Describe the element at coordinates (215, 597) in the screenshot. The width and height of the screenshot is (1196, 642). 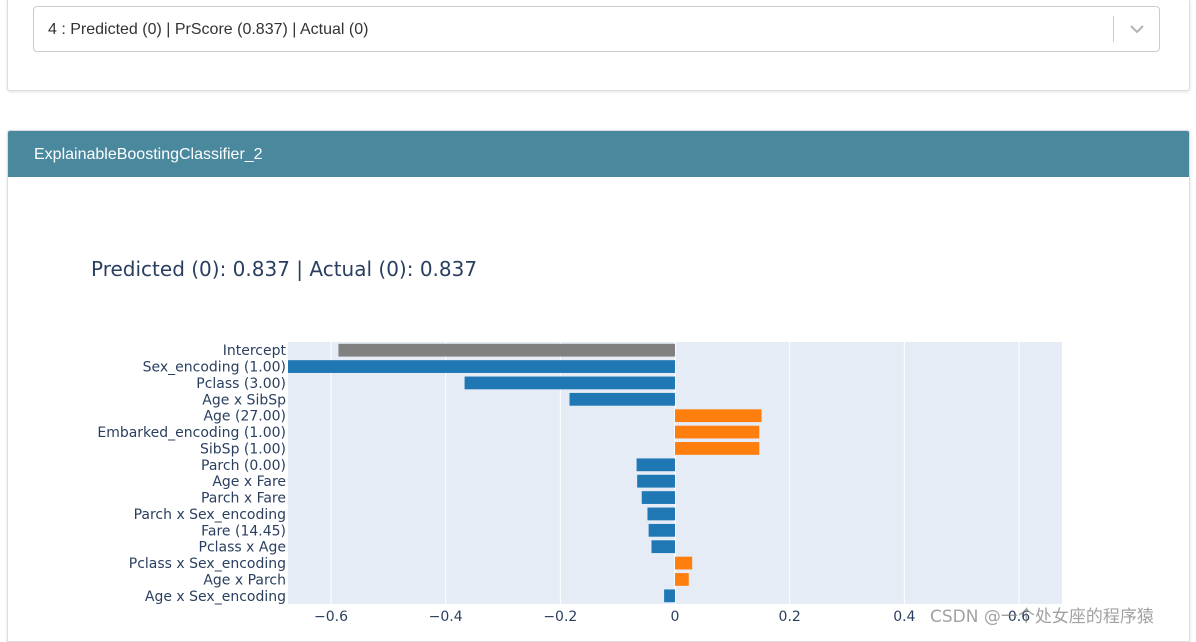
I see `category-label: Age x Sex_encoding` at that location.